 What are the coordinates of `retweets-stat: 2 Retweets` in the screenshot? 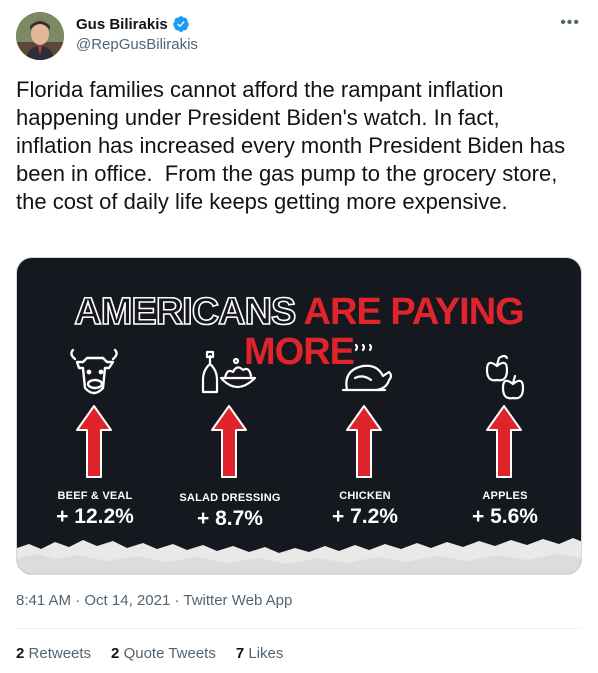 It's located at (53, 653).